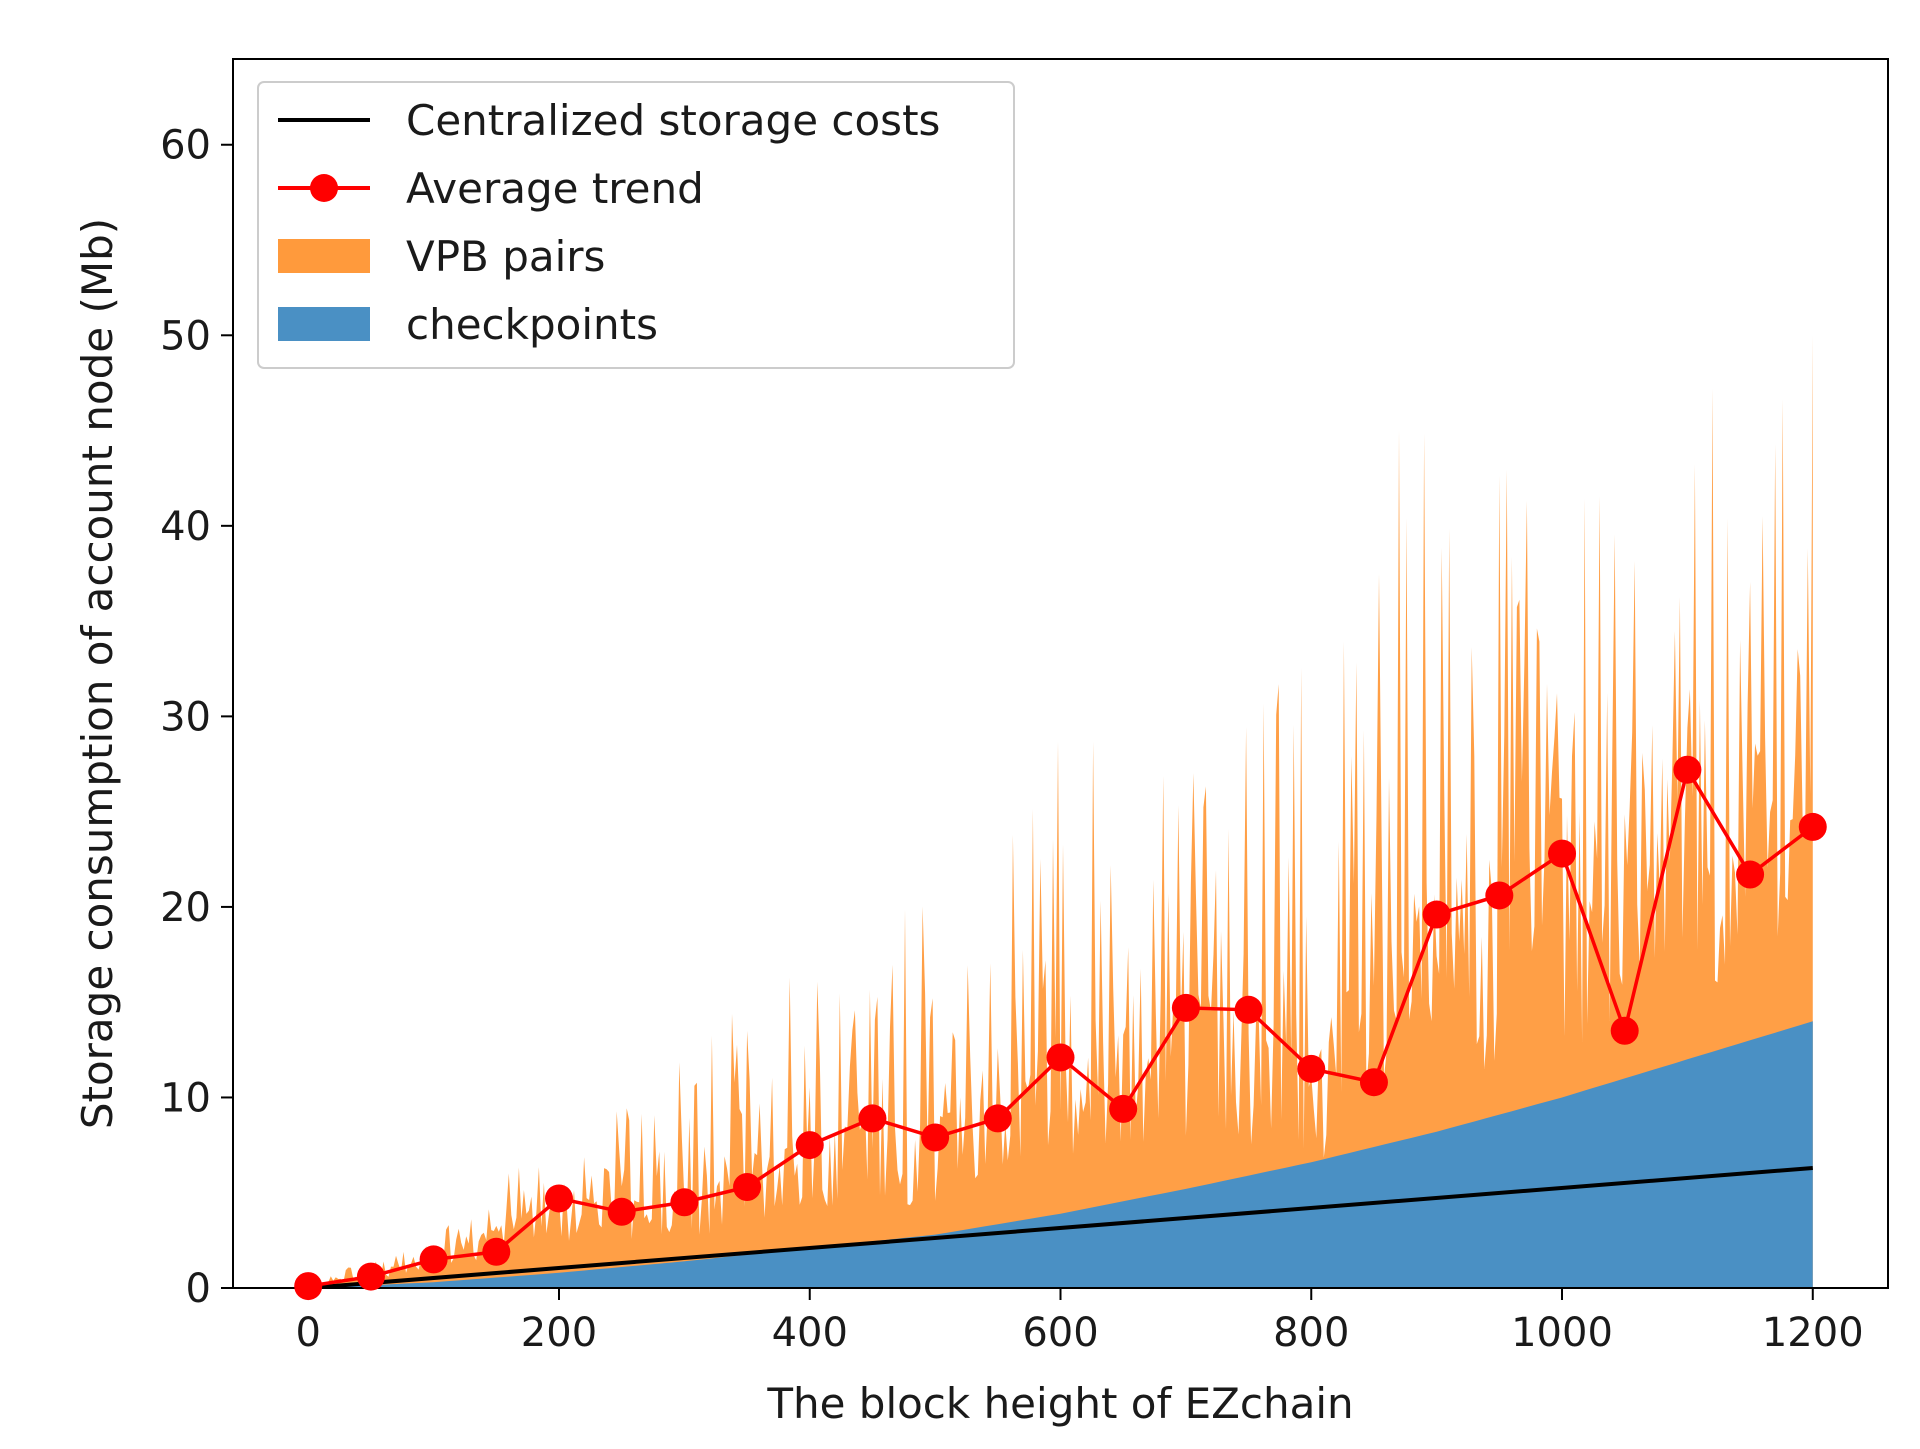 The image size is (1920, 1449). I want to click on y-axis-ticks: 0 10 20 30 40 50 60, so click(196, 717).